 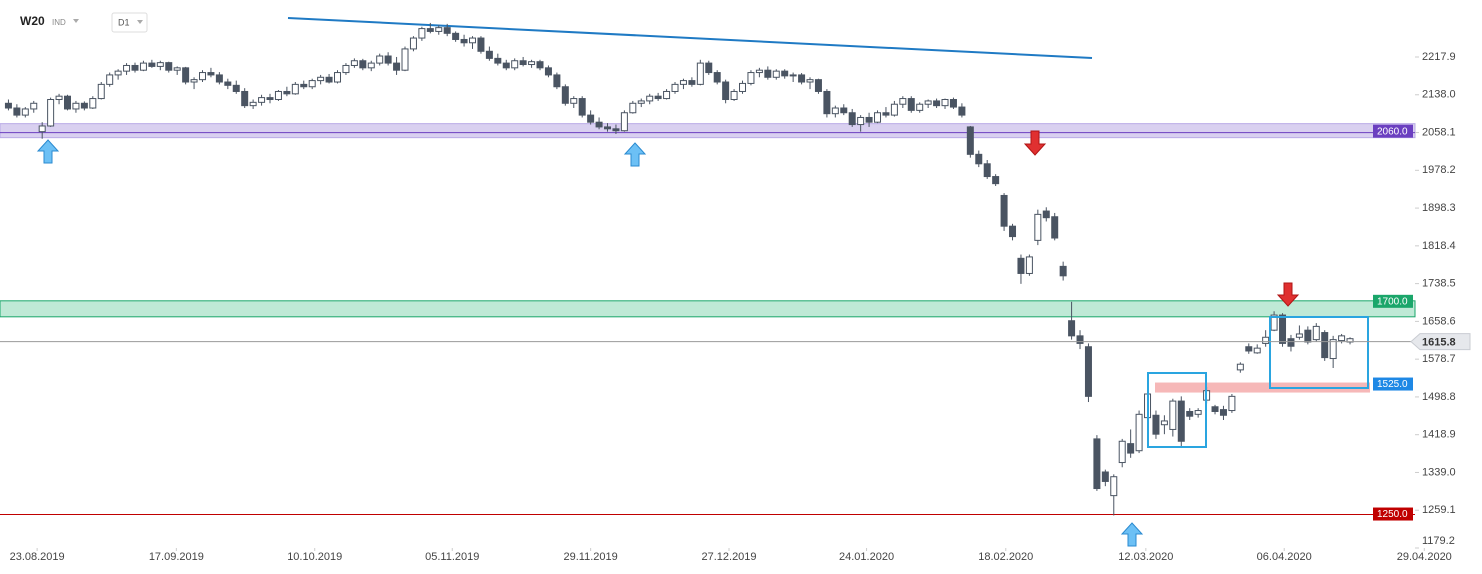 What do you see at coordinates (1439, 397) in the screenshot?
I see `y-tick-label: 1498.8` at bounding box center [1439, 397].